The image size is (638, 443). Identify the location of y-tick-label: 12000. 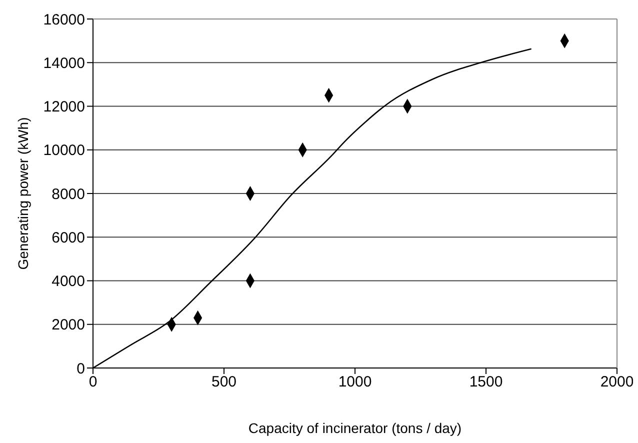
(64, 107).